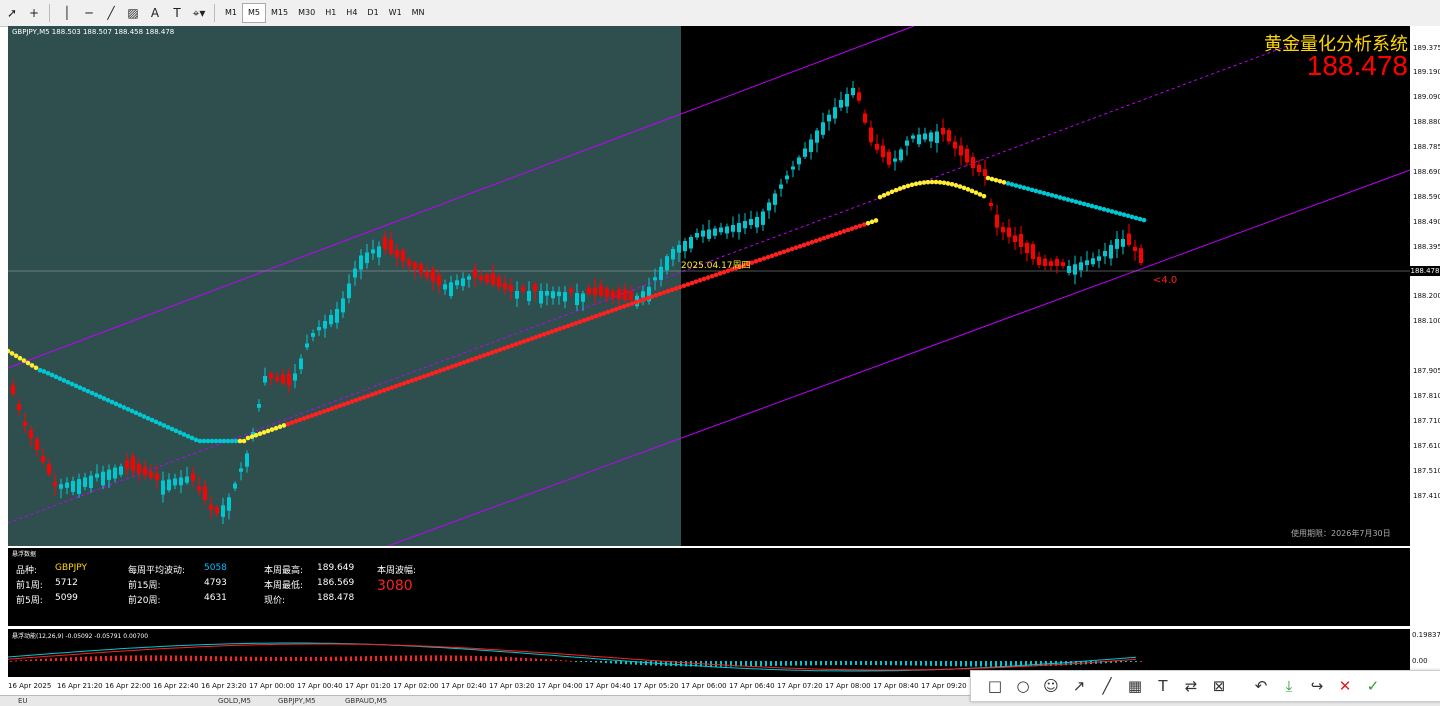  Describe the element at coordinates (23, 701) in the screenshot. I see `chart-tab: EU` at that location.